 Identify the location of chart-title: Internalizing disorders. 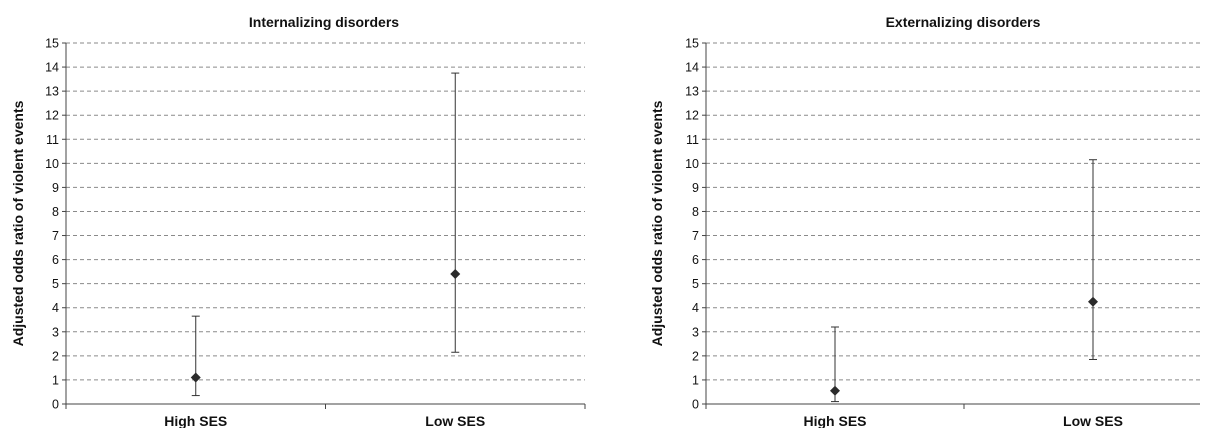
(324, 22).